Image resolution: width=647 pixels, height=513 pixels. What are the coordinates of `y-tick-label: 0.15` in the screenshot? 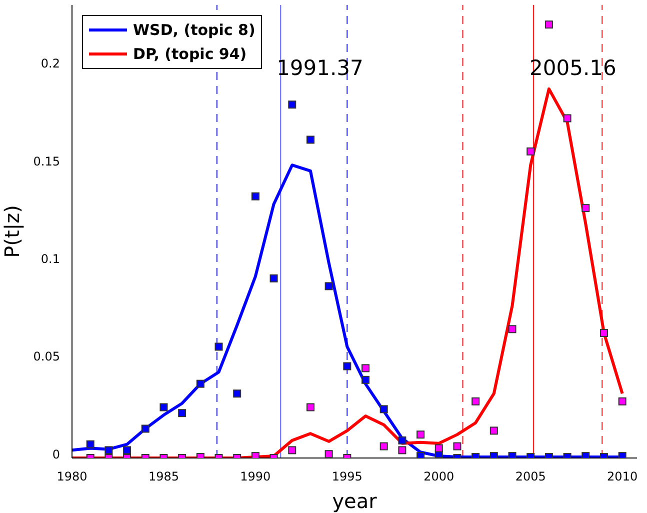 It's located at (46, 161).